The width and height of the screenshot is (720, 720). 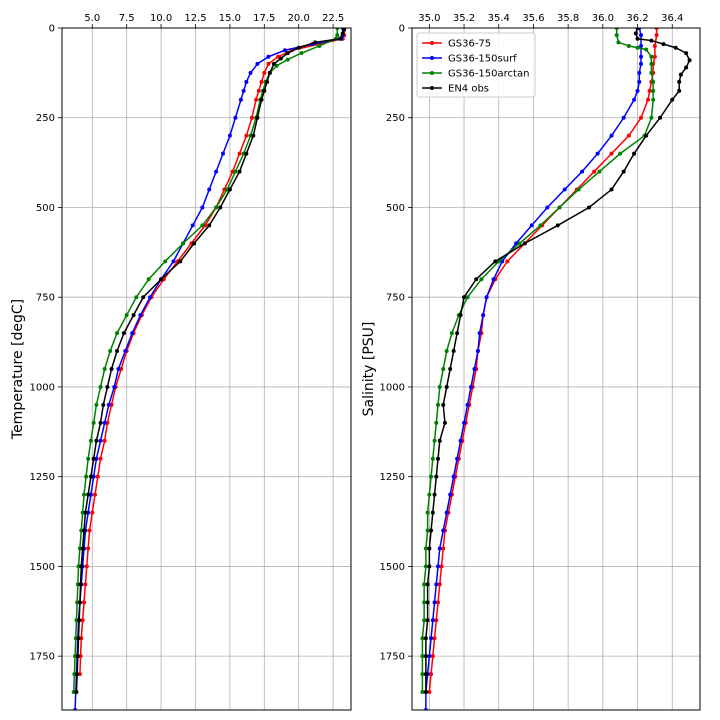 I want to click on sal-y-tick-label: 1000, so click(x=392, y=387).